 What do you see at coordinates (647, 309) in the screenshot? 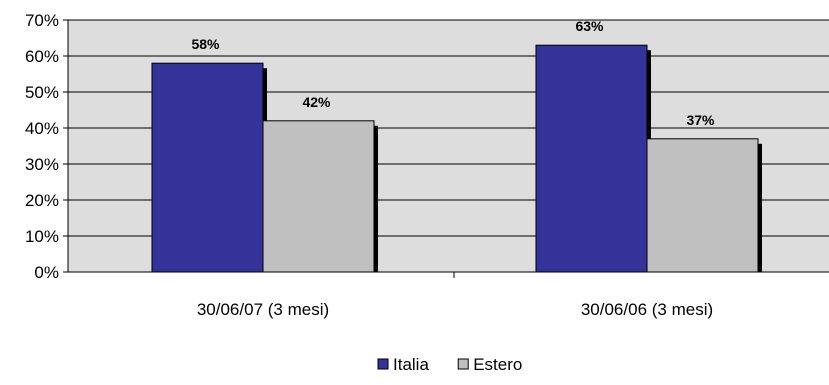
I see `category-label: 30/06/06 (3 mesi)` at bounding box center [647, 309].